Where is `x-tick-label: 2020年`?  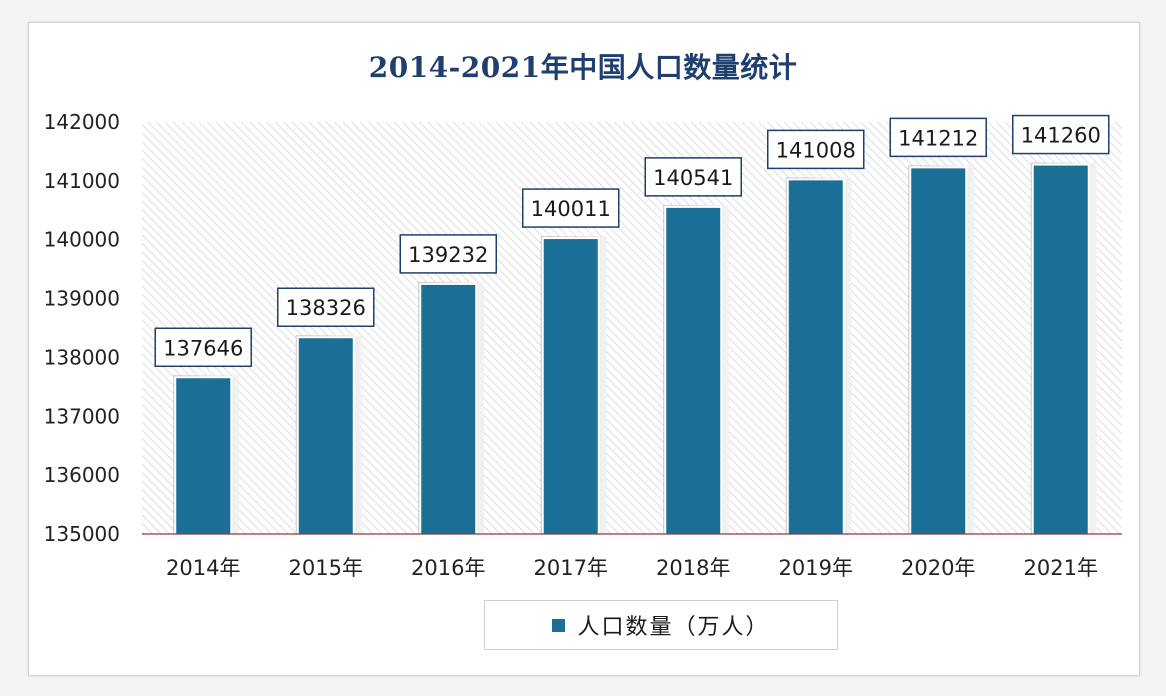
x-tick-label: 2020年 is located at coordinates (938, 568).